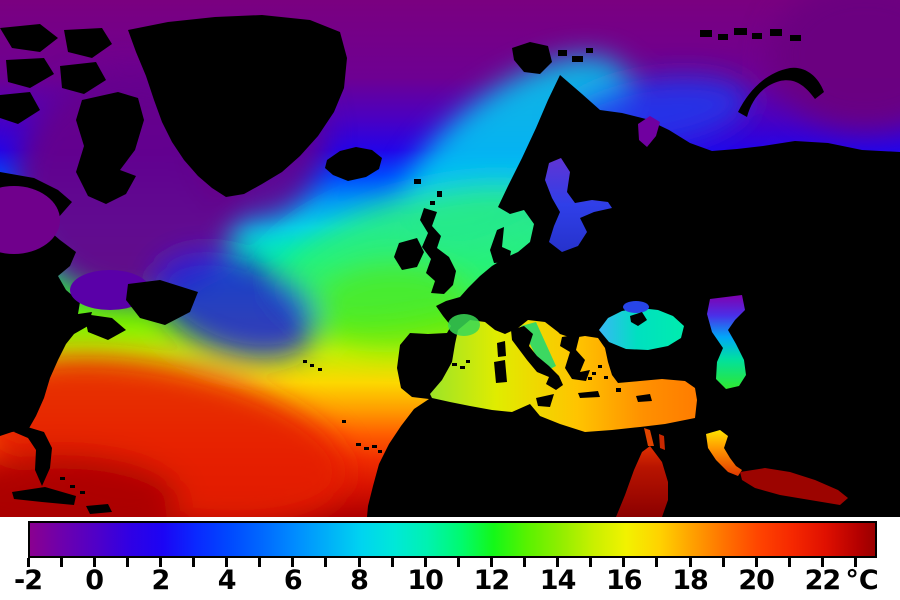  Describe the element at coordinates (28, 580) in the screenshot. I see `colorbar-tick-label: -2` at that location.